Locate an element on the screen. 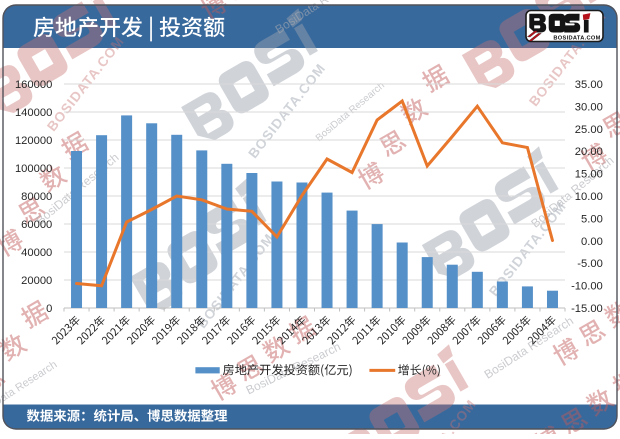 The image size is (620, 439). svg-text: 120000 is located at coordinates (33, 141).